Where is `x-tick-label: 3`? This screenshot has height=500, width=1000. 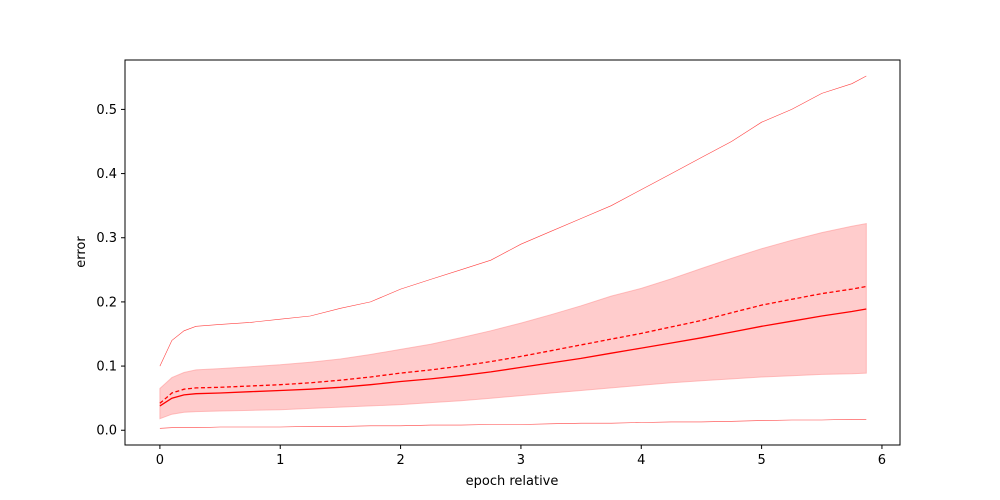
x-tick-label: 3 is located at coordinates (521, 460).